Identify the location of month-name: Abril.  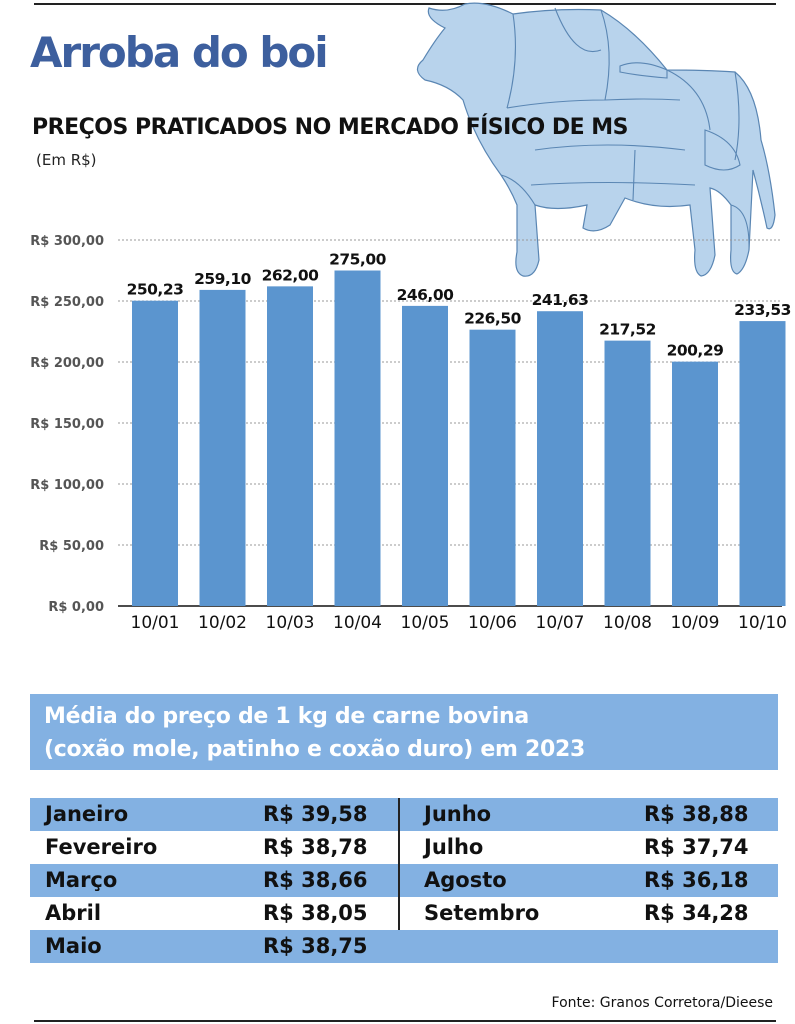
(73, 913).